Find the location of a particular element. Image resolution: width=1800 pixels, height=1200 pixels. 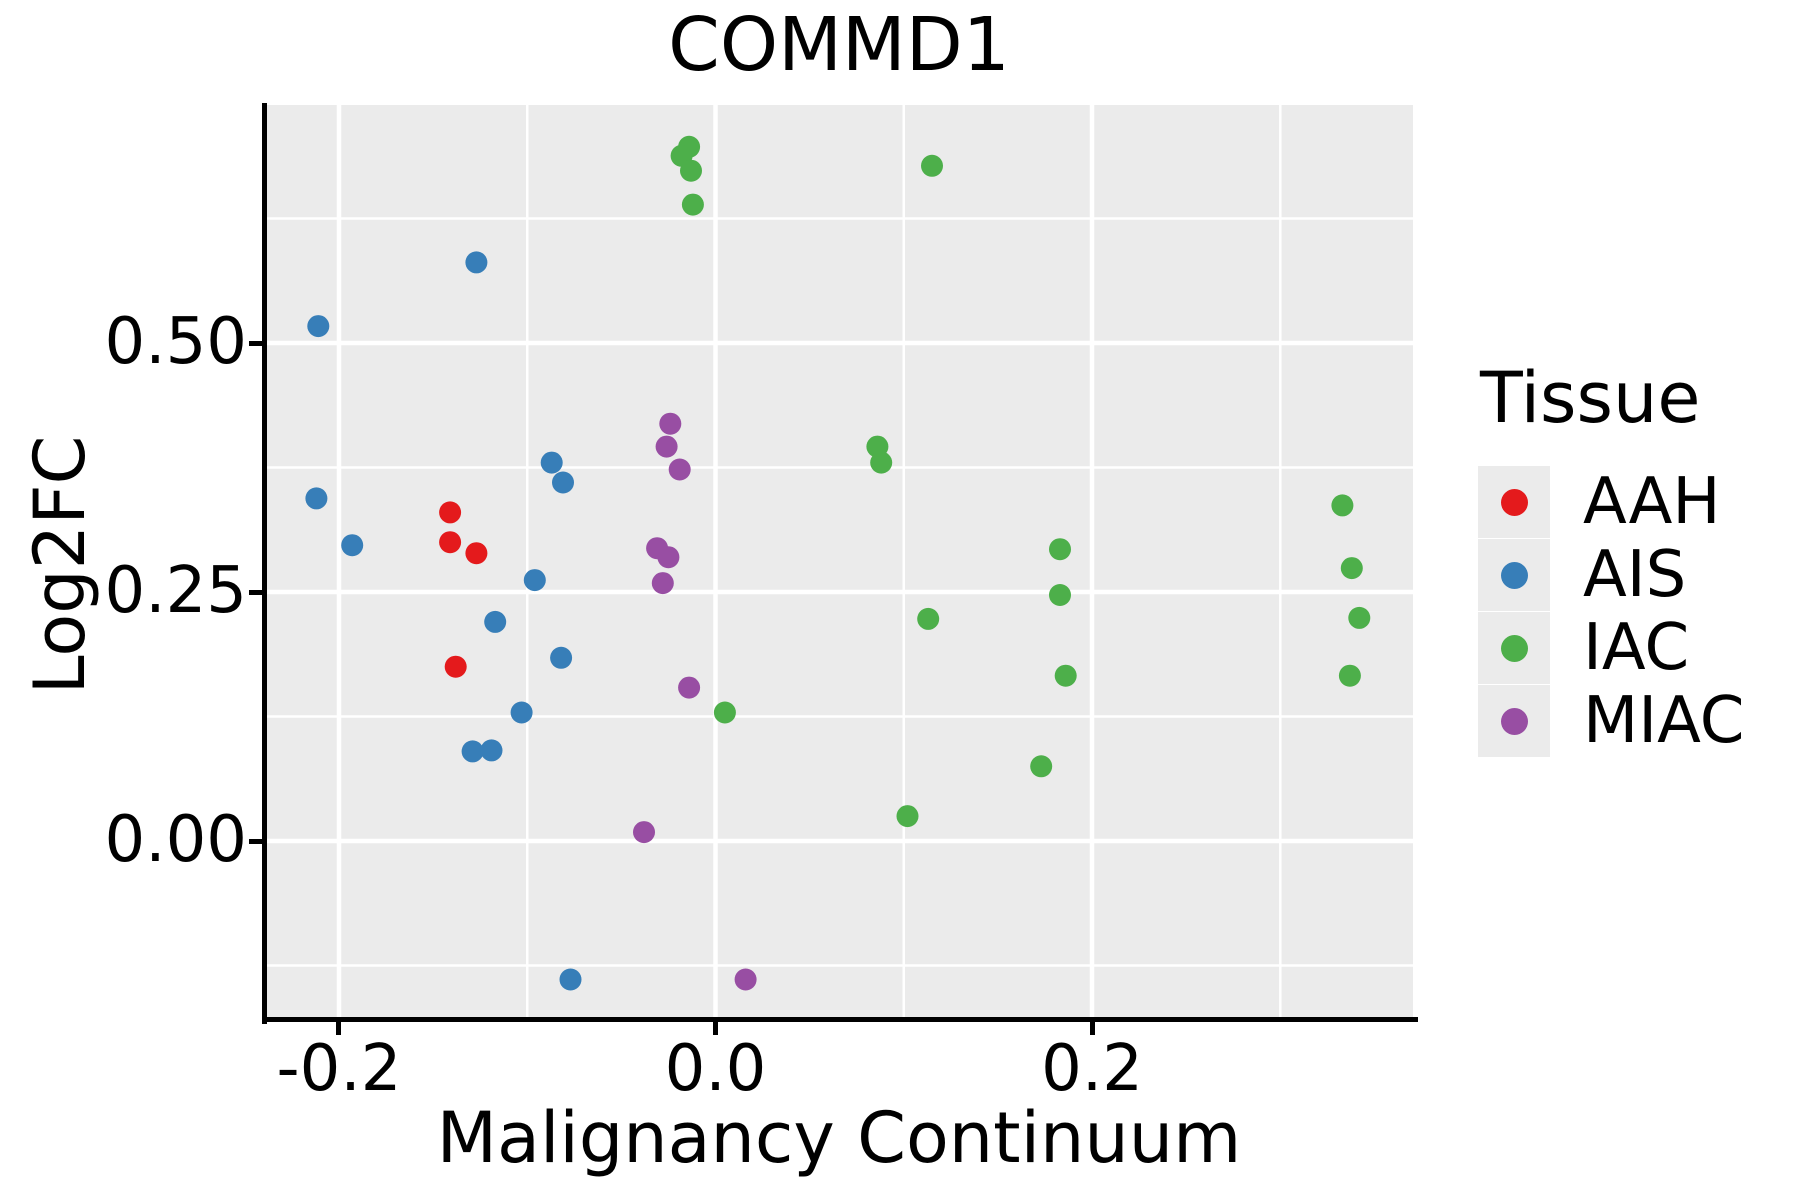

legend-item: MIAC is located at coordinates (1638, 721).